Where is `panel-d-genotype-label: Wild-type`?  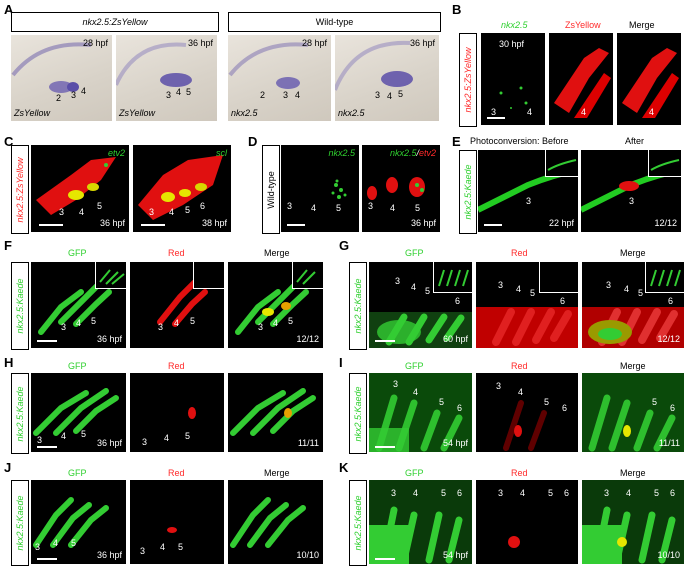 panel-d-genotype-label: Wild-type is located at coordinates (271, 189).